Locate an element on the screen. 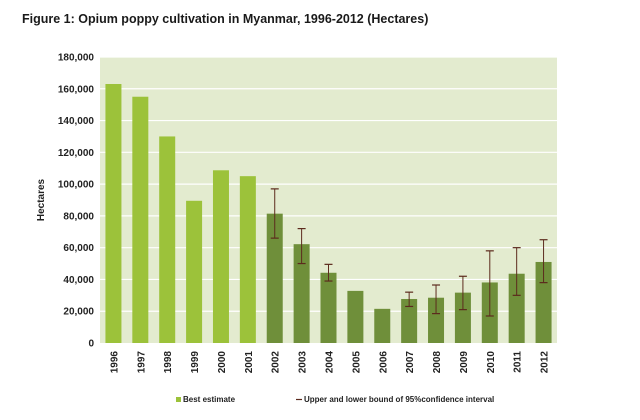  bar-1997 is located at coordinates (140, 219).